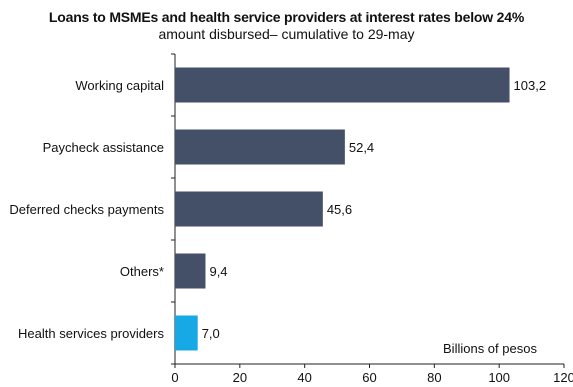  What do you see at coordinates (174, 377) in the screenshot?
I see `x-tick-label: 0` at bounding box center [174, 377].